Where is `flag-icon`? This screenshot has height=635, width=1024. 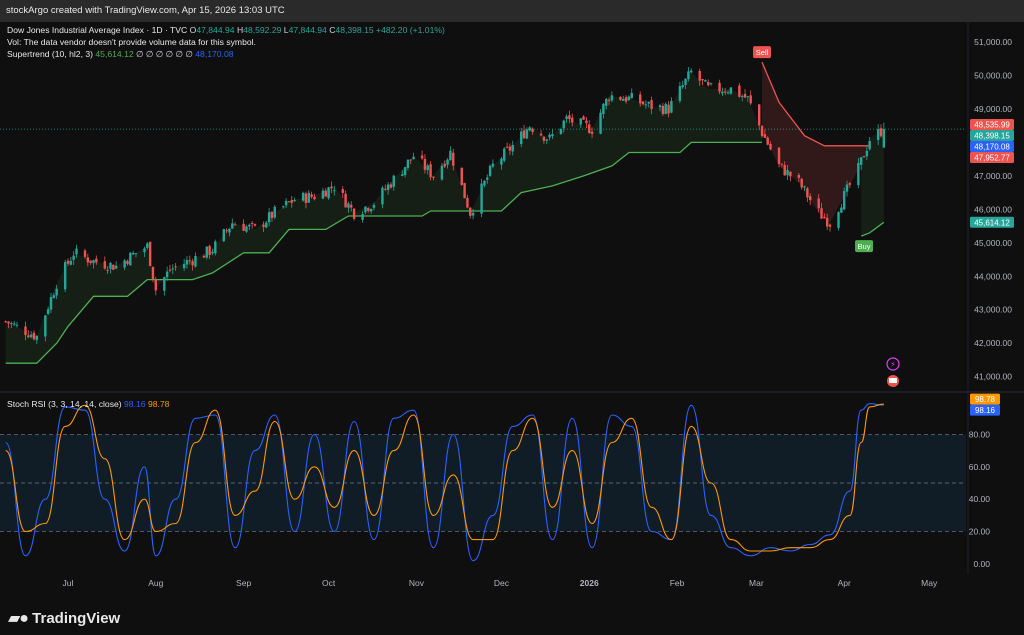 flag-icon is located at coordinates (893, 381).